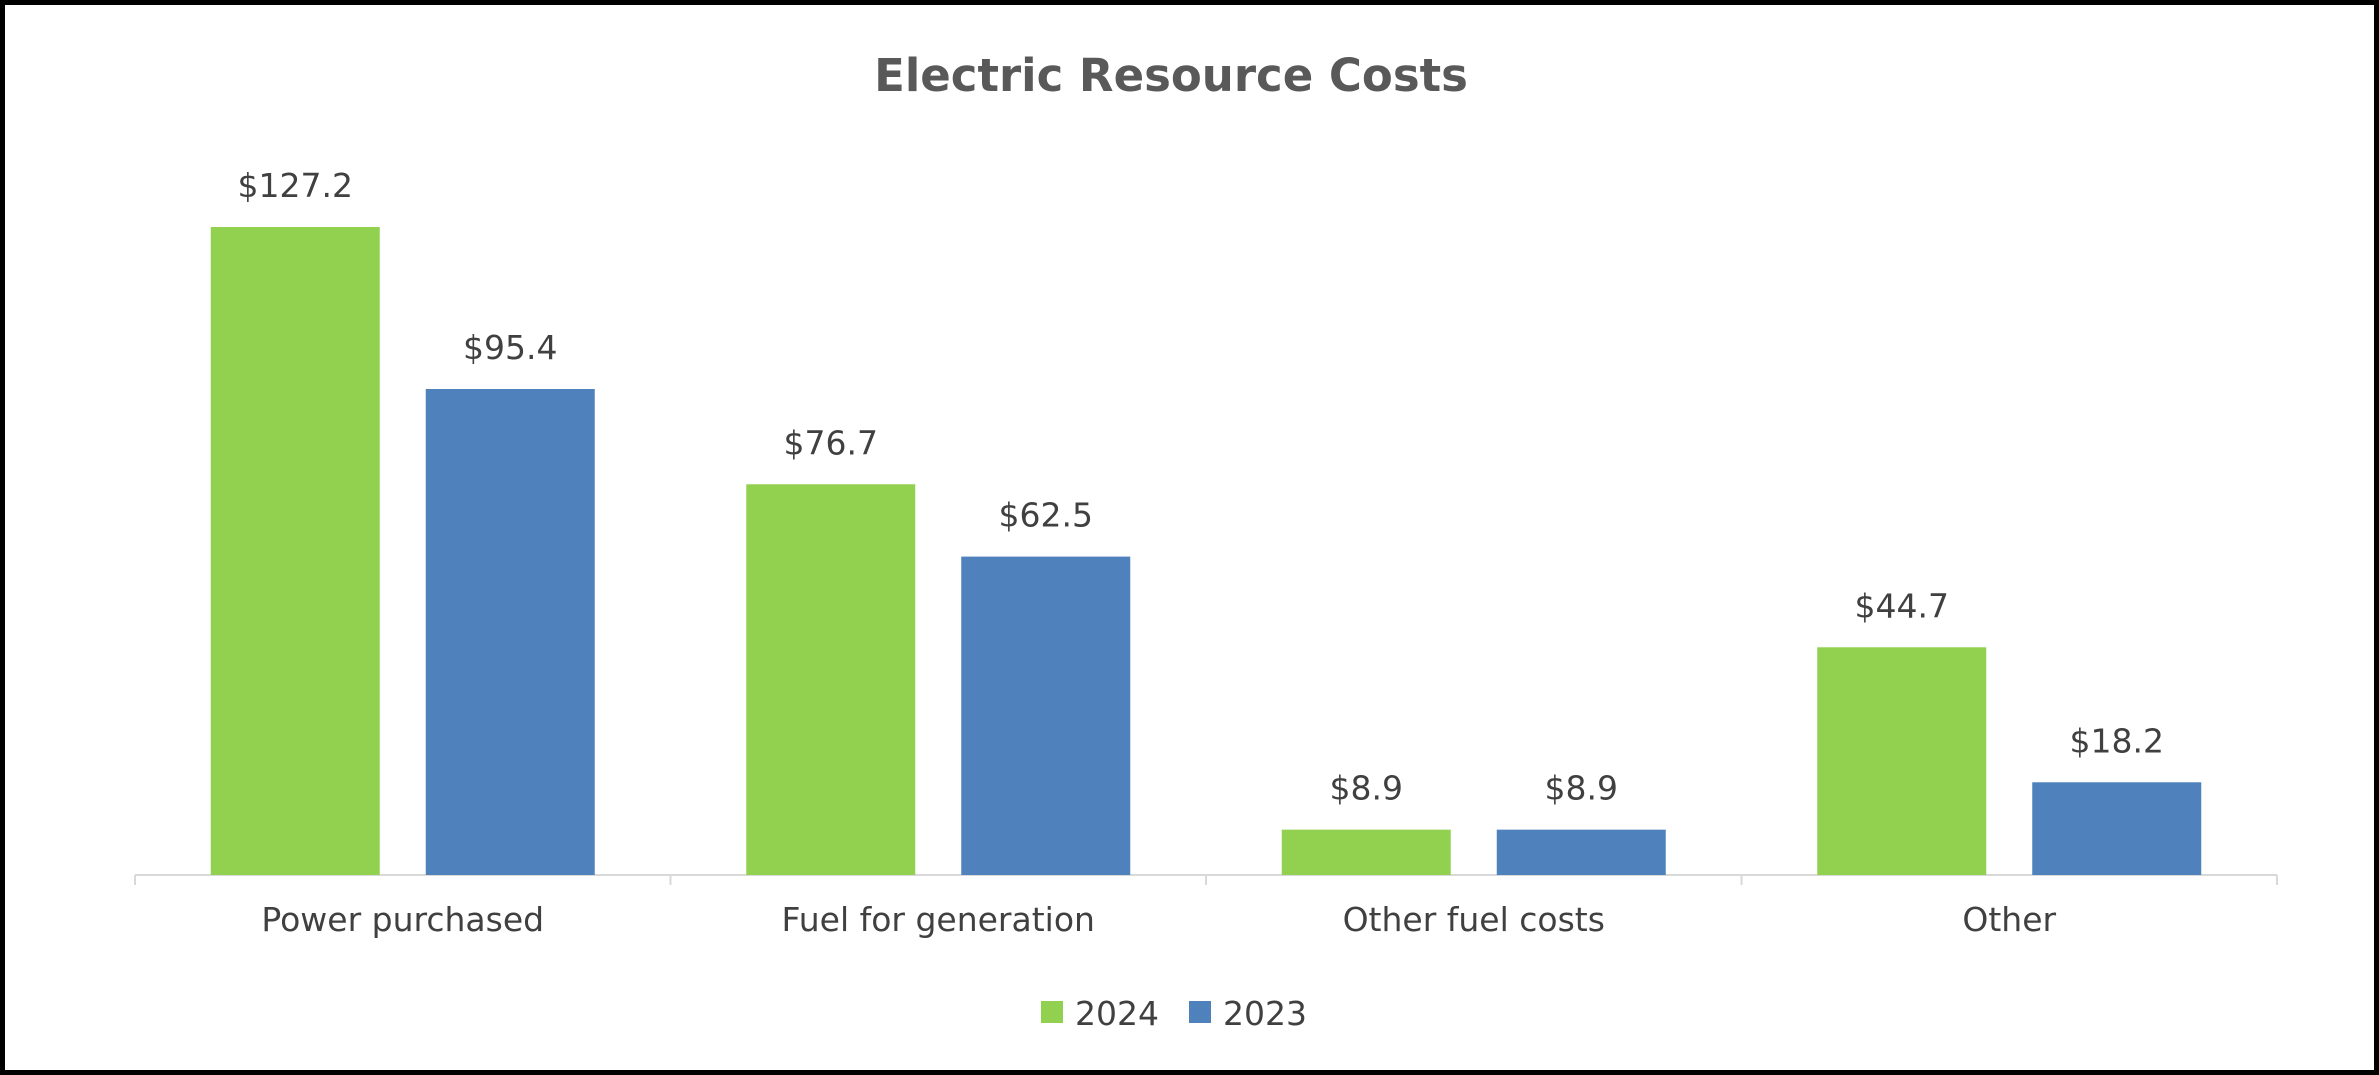  I want to click on legend-swatch-2024, so click(1052, 1012).